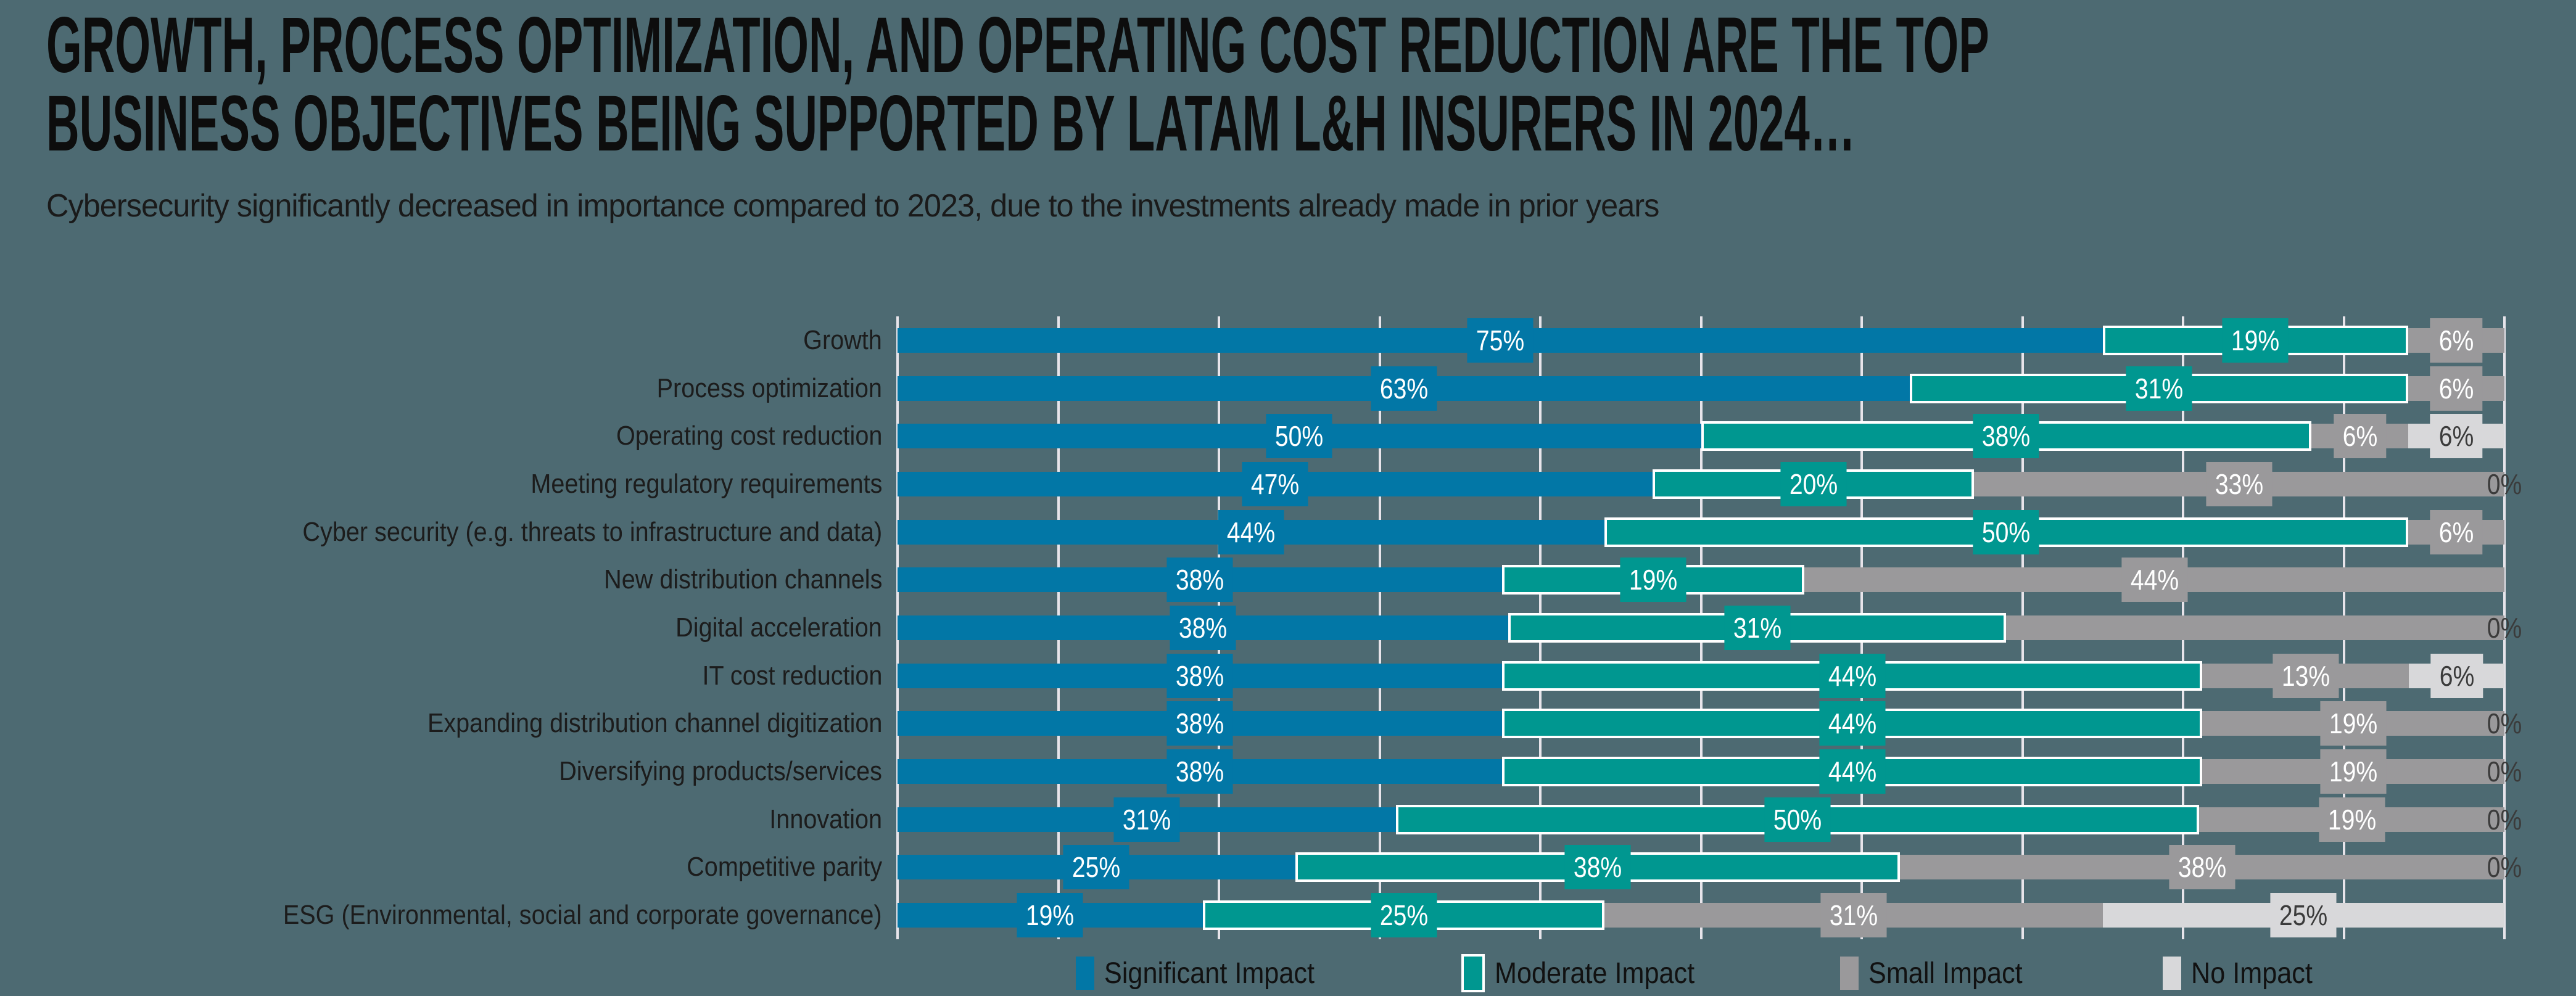  I want to click on category-label-text: IT cost reduction, so click(791, 675).